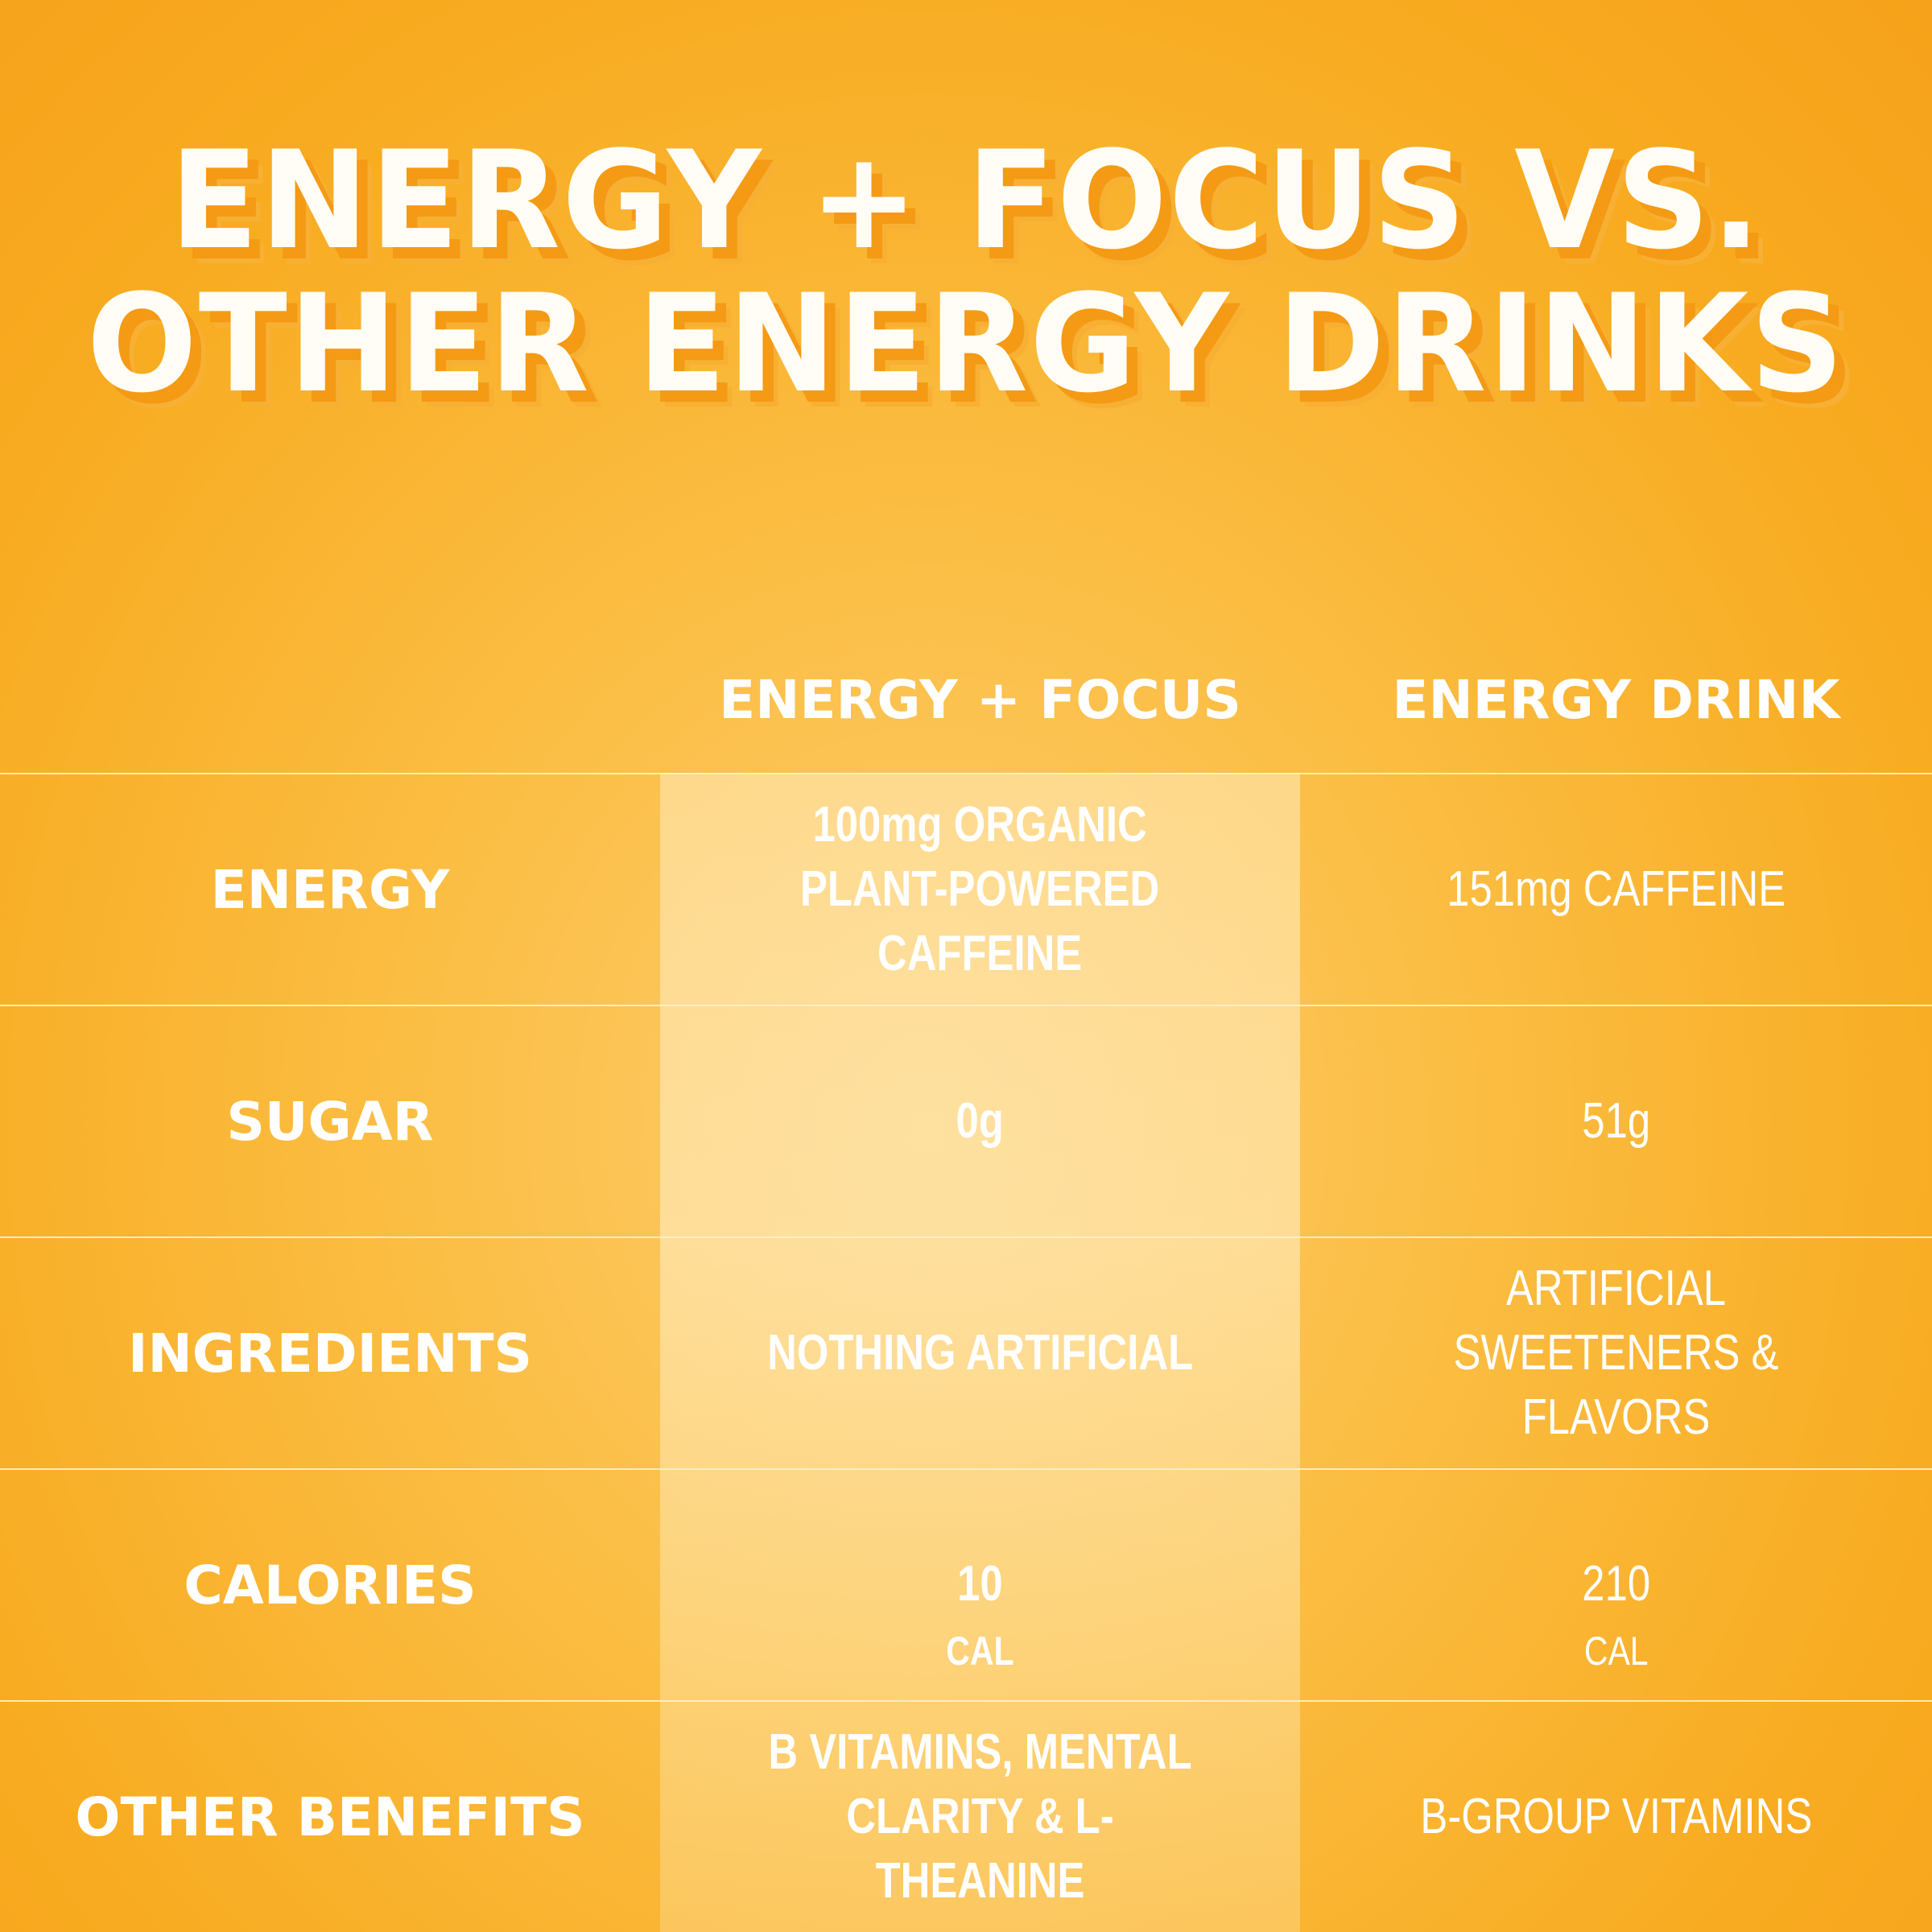  What do you see at coordinates (966, 200) in the screenshot?
I see `title-line-1: ENERGY + FOCUS VS.` at bounding box center [966, 200].